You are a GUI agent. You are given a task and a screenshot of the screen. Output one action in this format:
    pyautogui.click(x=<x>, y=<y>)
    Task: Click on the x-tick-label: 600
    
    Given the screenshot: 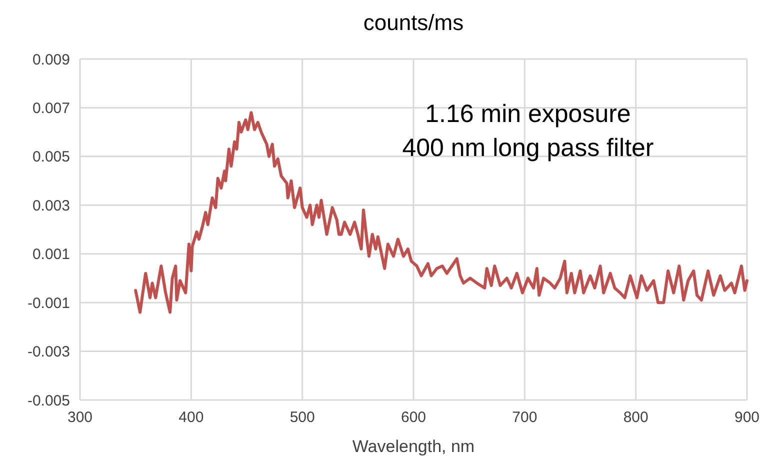 What is the action you would take?
    pyautogui.click(x=413, y=417)
    